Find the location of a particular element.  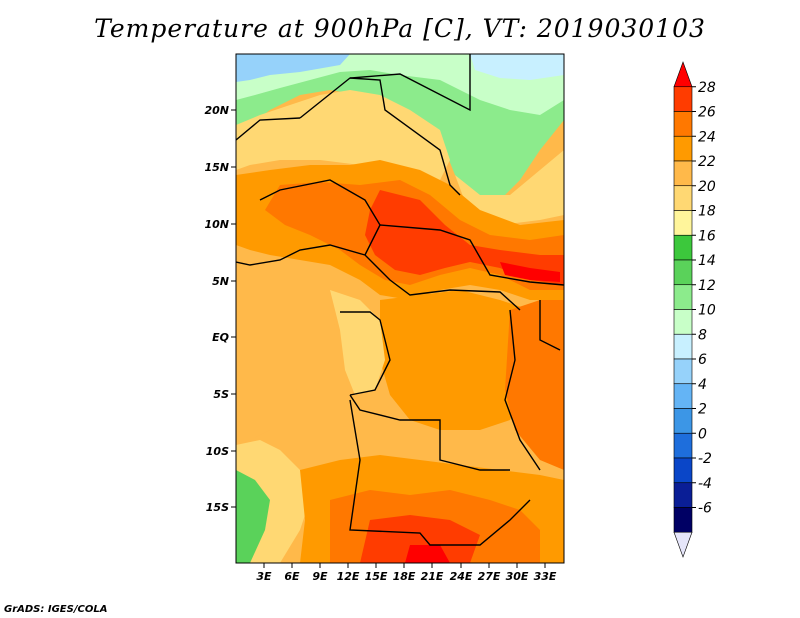

lon-tick-label: 12E is located at coordinates (348, 576).